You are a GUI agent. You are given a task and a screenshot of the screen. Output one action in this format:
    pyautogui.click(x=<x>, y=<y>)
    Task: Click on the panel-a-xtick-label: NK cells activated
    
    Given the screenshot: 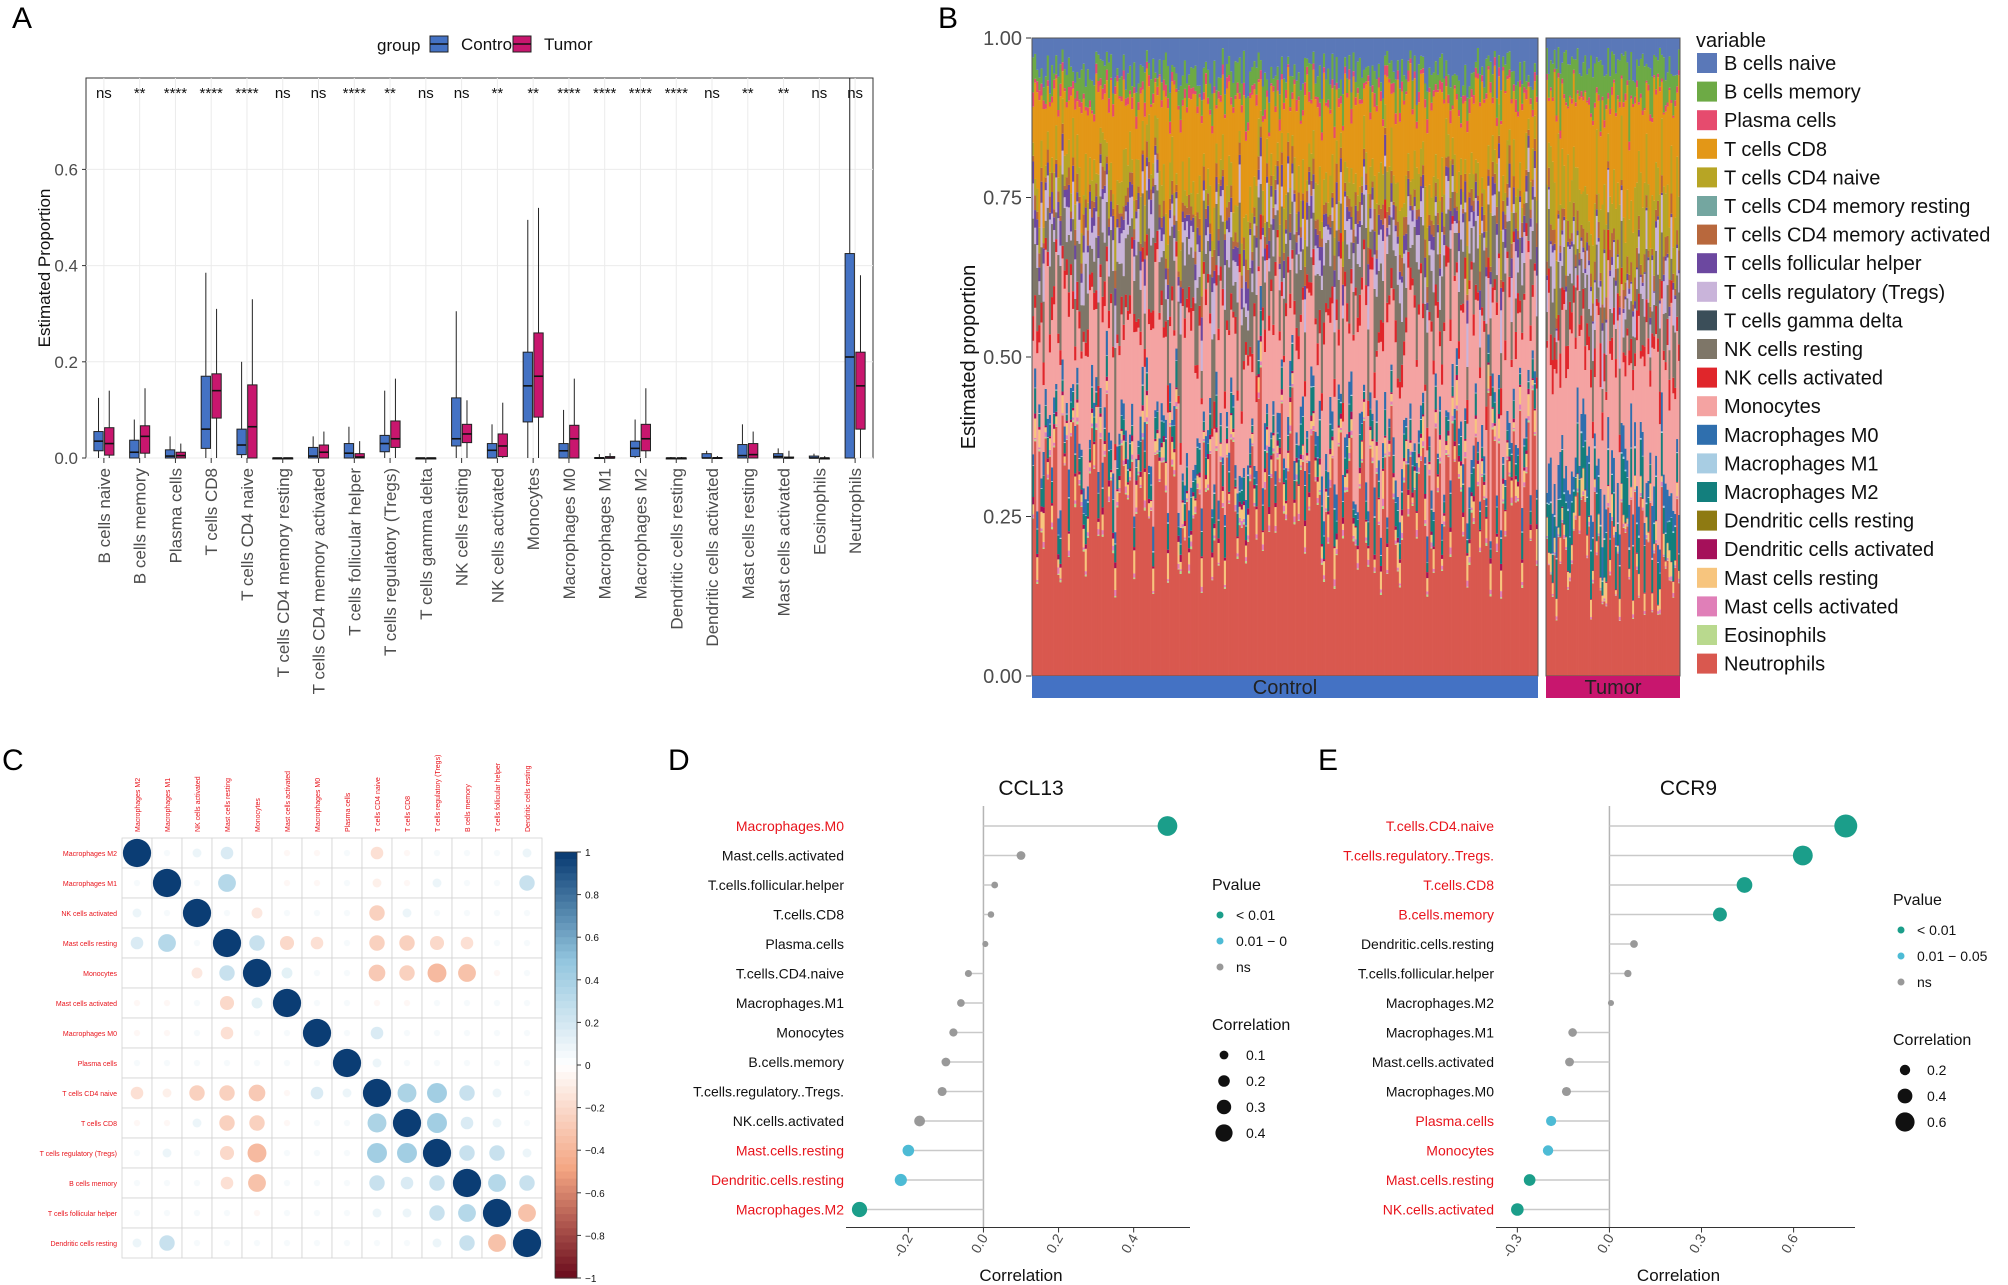 What is the action you would take?
    pyautogui.click(x=497, y=535)
    